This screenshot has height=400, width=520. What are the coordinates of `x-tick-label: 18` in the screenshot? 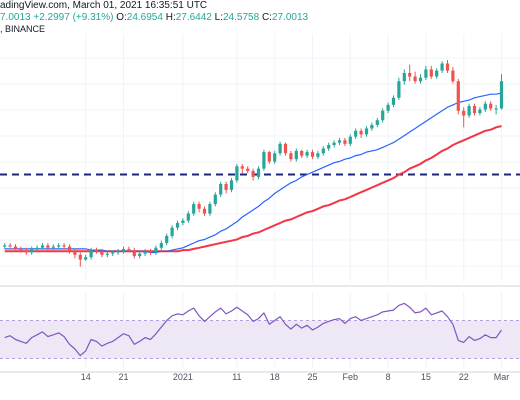 It's located at (275, 377).